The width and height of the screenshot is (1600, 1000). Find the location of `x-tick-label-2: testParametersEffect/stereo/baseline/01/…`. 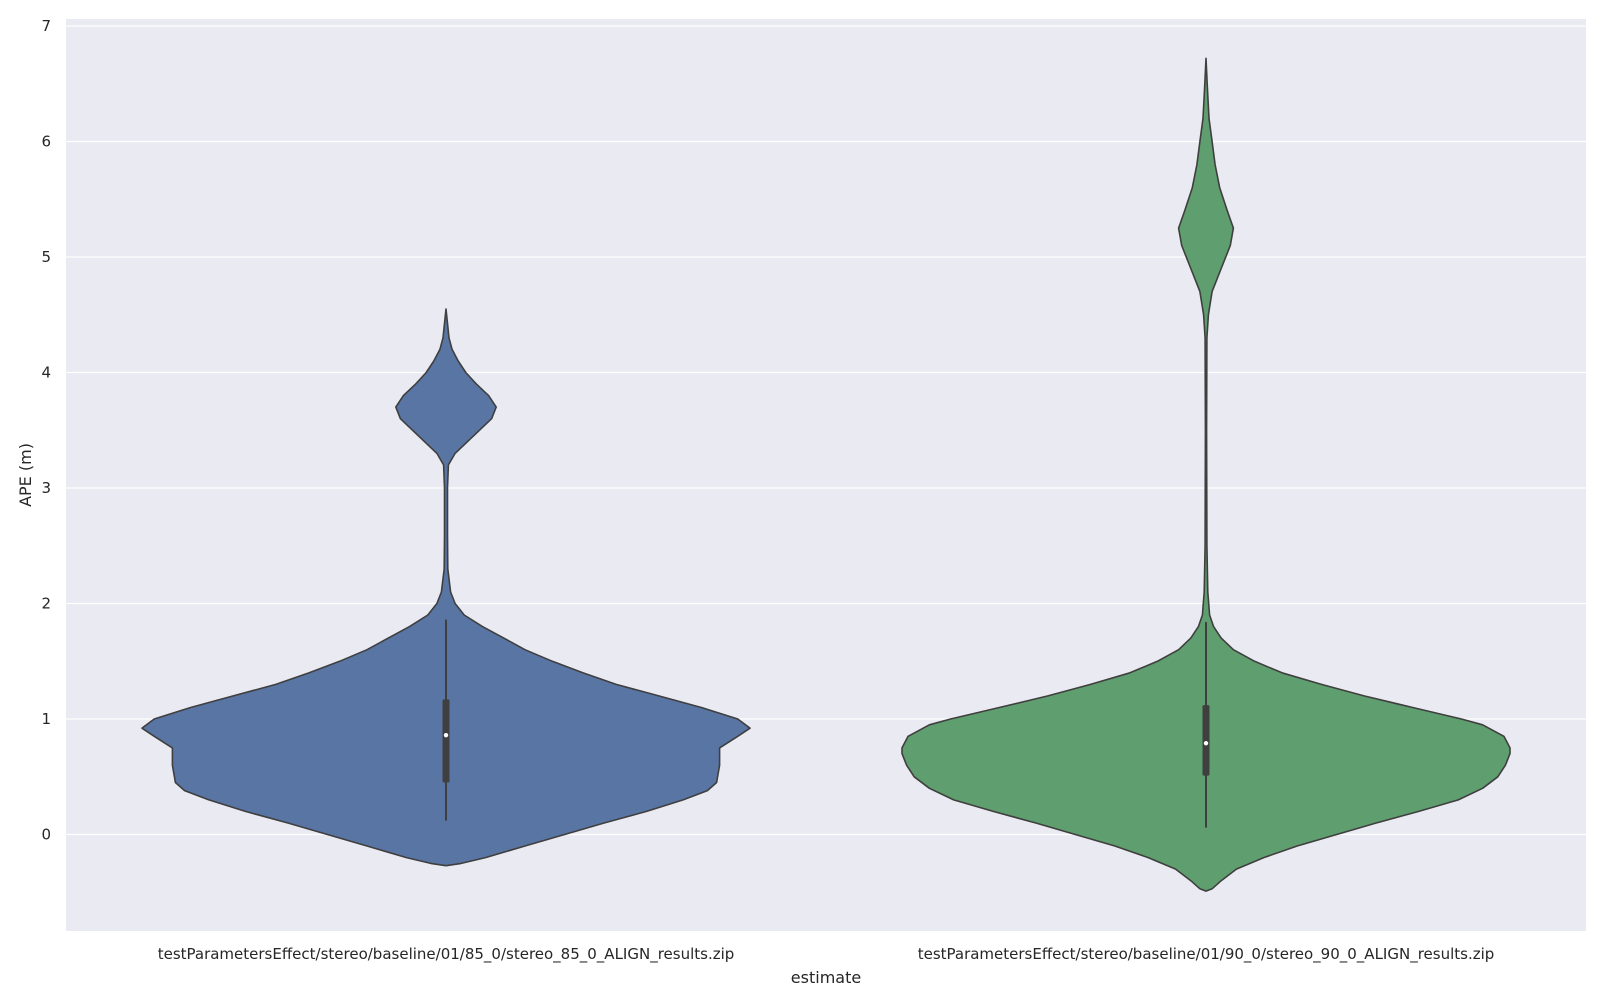

x-tick-label-2: testParametersEffect/stereo/baseline/01/… is located at coordinates (1206, 954).